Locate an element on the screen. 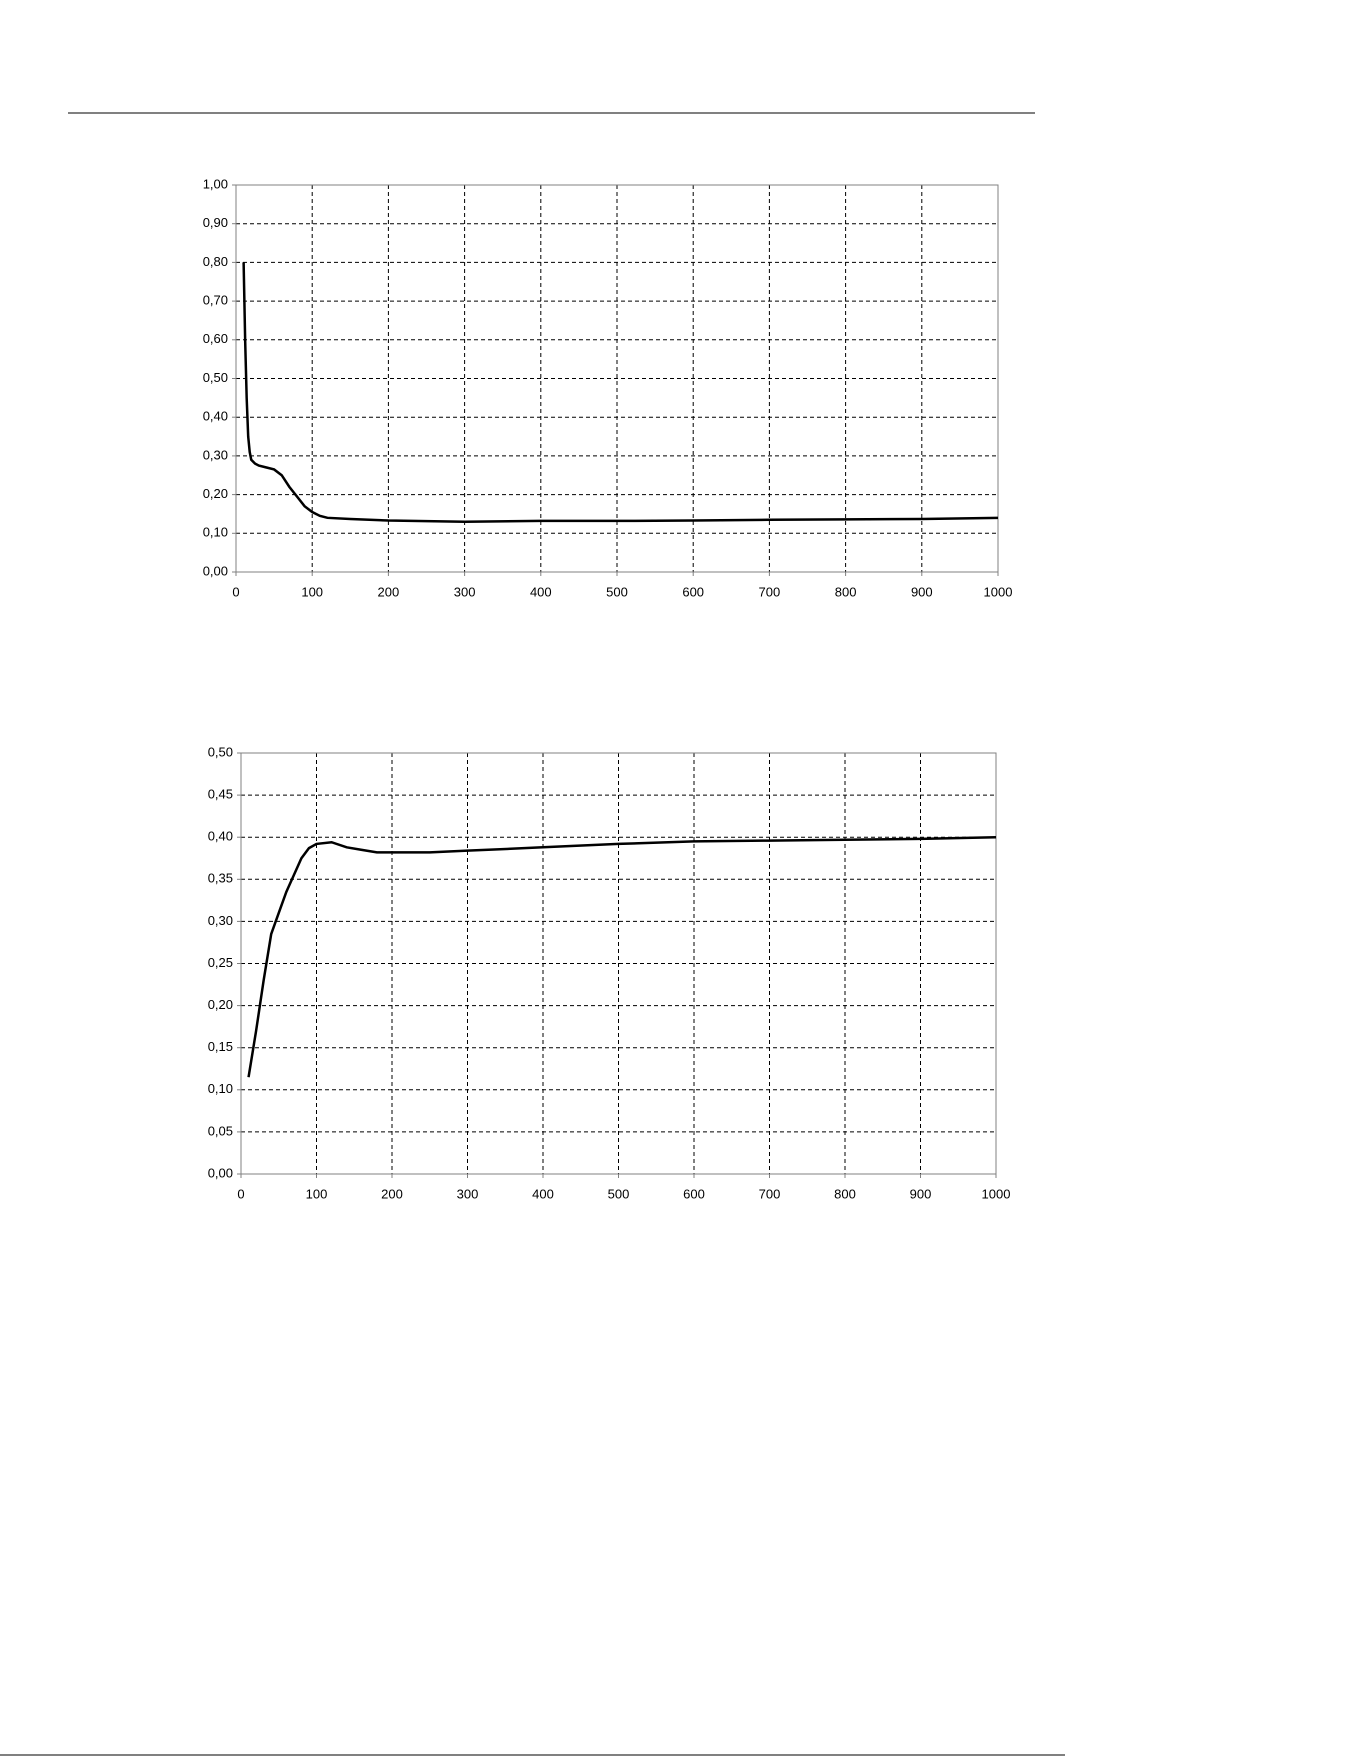 This screenshot has height=1761, width=1361. y-tick-label: 0,70 is located at coordinates (215, 300).